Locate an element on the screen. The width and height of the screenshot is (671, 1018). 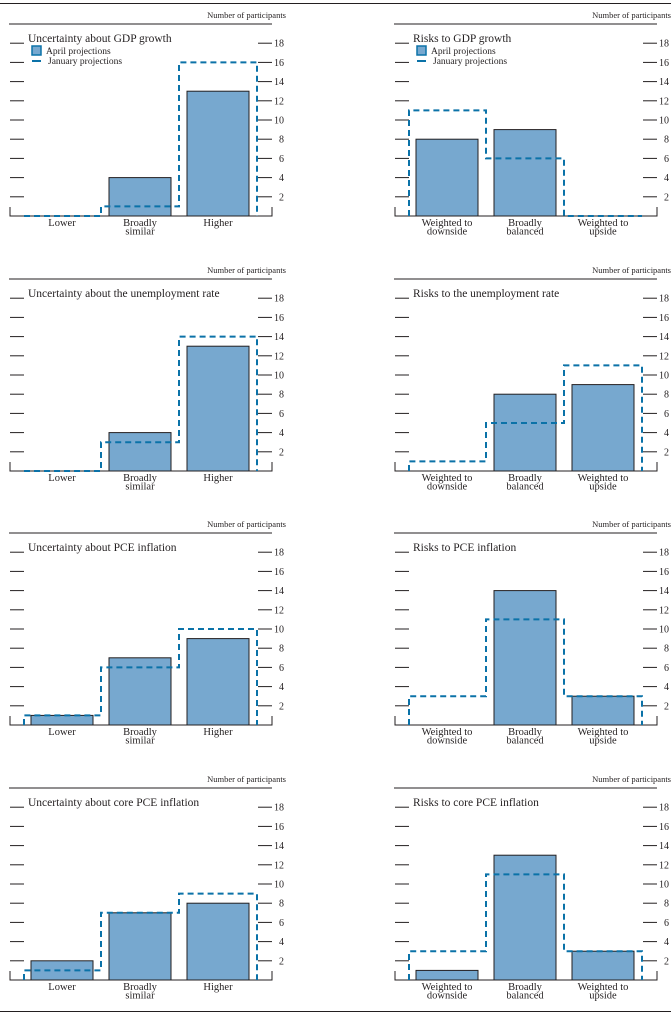
legend-january-label: January projections is located at coordinates (85, 62).